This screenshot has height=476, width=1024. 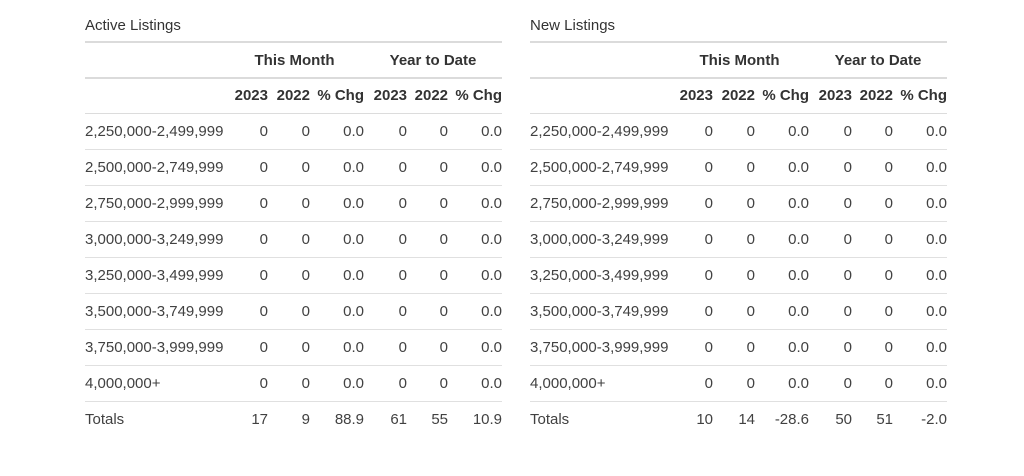 What do you see at coordinates (294, 383) in the screenshot?
I see `table-row: 4,000,000+ 0 0 0.0 0 0 0.0` at bounding box center [294, 383].